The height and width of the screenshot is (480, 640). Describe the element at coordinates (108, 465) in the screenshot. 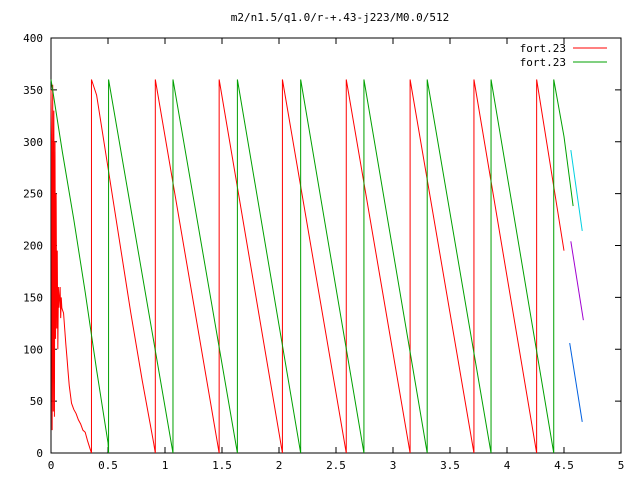

I see `x-tick-label: 0.5` at that location.